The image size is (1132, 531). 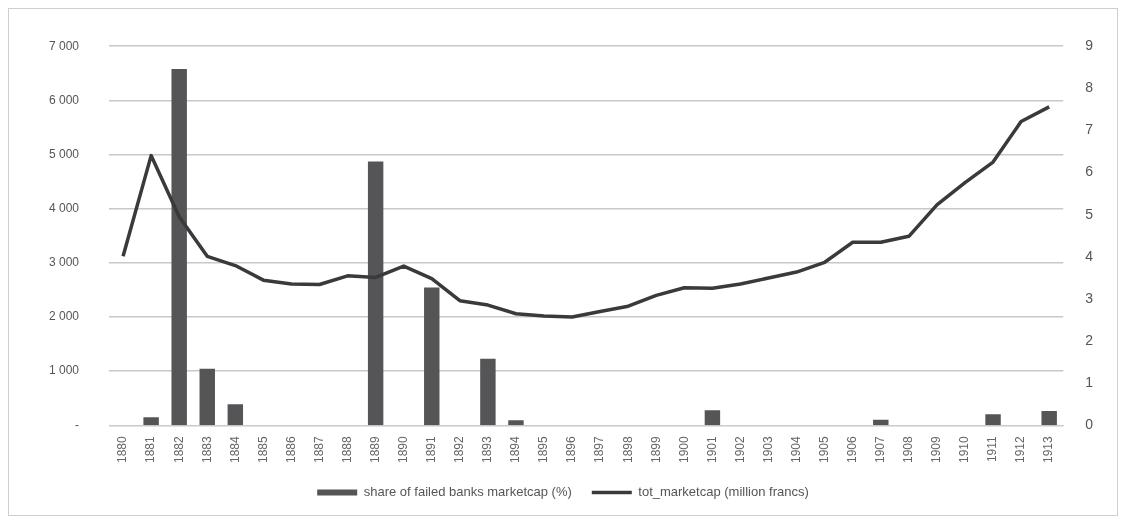 I want to click on x-tick-label: 1883, so click(x=206, y=449).